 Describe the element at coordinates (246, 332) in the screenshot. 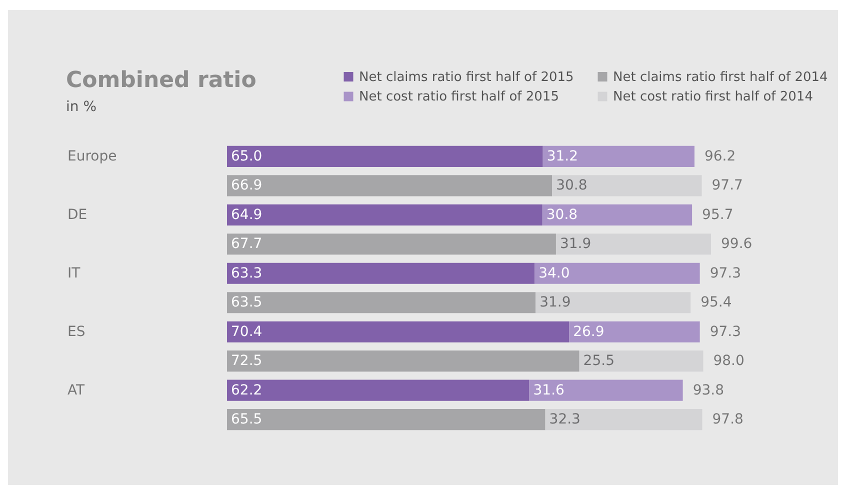

I see `data-label: 70.4` at that location.